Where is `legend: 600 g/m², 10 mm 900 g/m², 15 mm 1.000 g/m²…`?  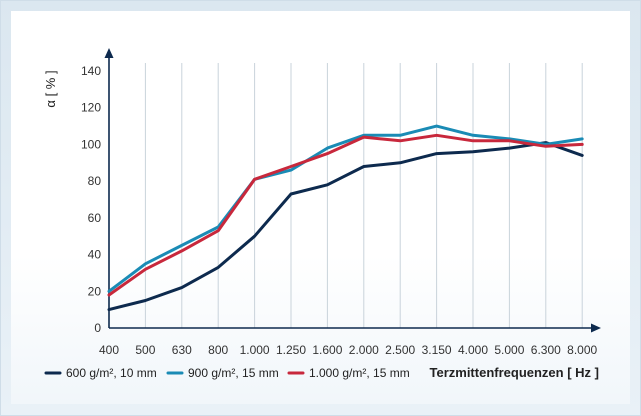
legend: 600 g/m², 10 mm 900 g/m², 15 mm 1.000 g/m²… is located at coordinates (227, 373).